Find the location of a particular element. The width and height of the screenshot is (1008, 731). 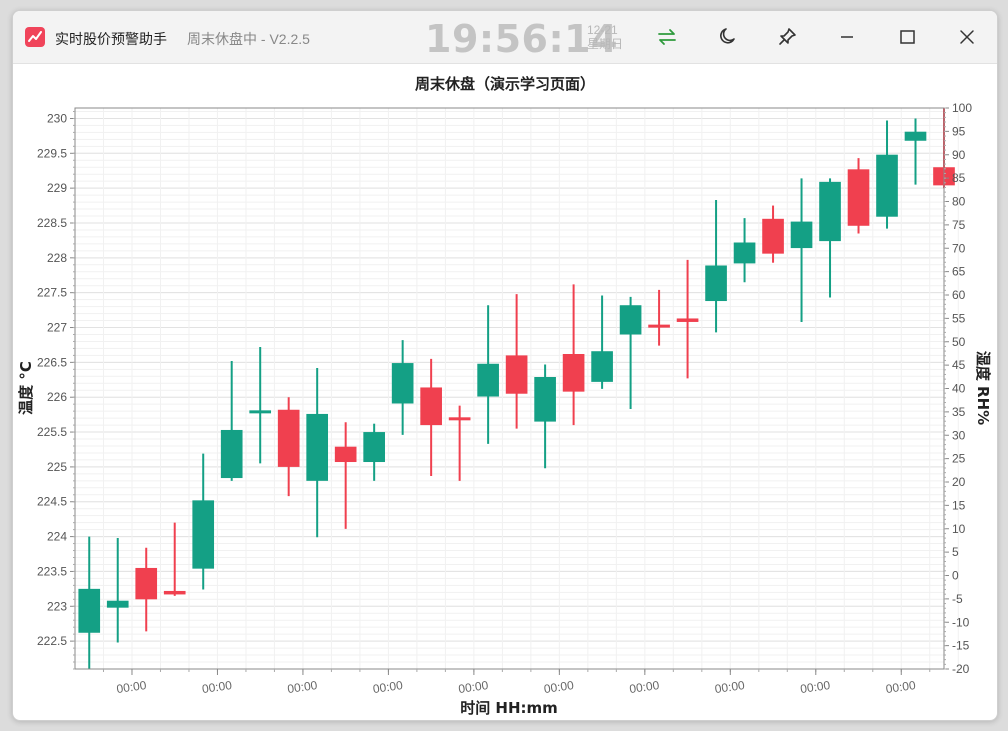

y-tick-label: 228 is located at coordinates (57, 258).